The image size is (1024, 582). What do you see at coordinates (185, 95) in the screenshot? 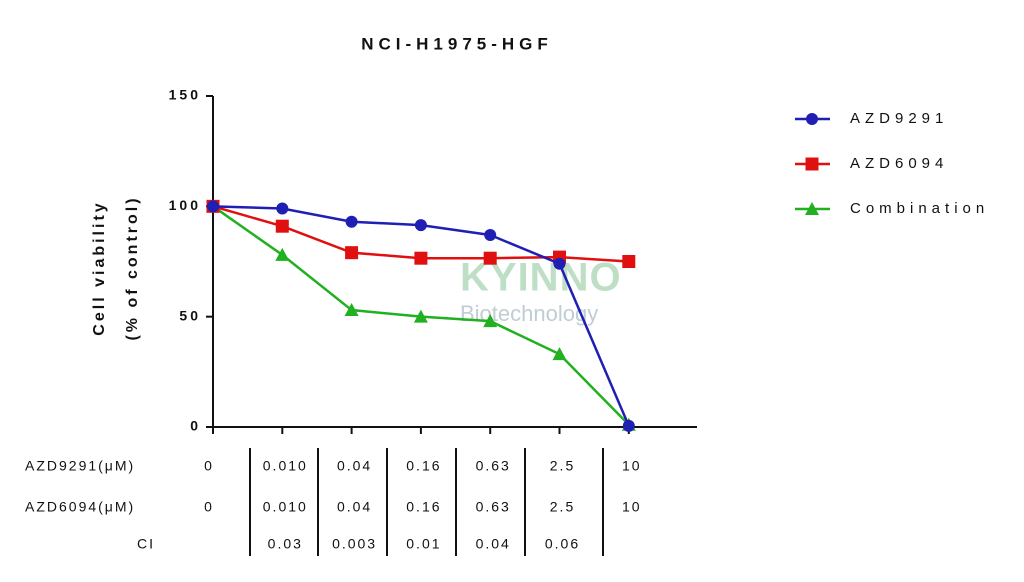
I see `y-tick-label: 150` at bounding box center [185, 95].